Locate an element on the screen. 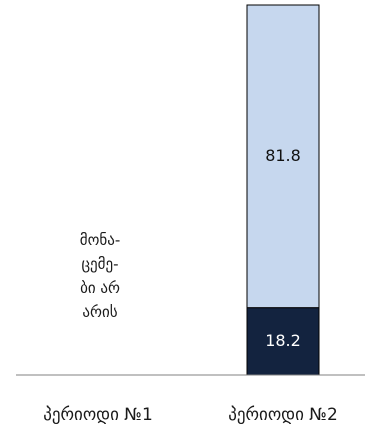 Image resolution: width=369 pixels, height=444 pixels. no-data-line-4: არის is located at coordinates (100, 312).